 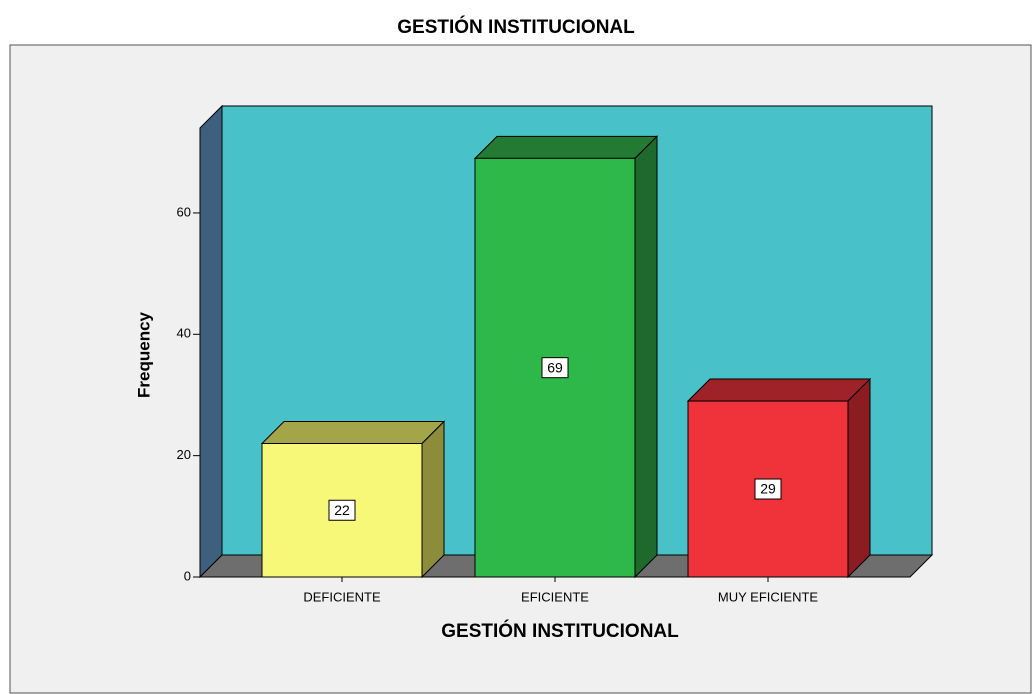 I want to click on value-label: 29, so click(x=768, y=489).